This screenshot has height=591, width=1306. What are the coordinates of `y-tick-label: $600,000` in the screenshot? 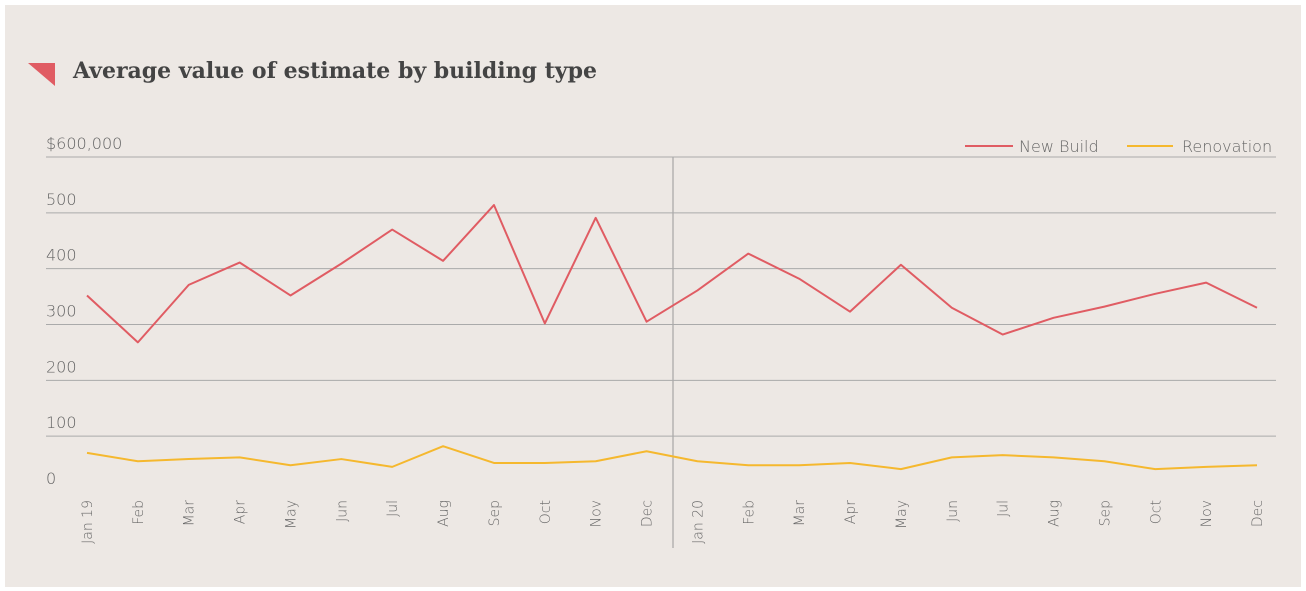 It's located at (84, 143).